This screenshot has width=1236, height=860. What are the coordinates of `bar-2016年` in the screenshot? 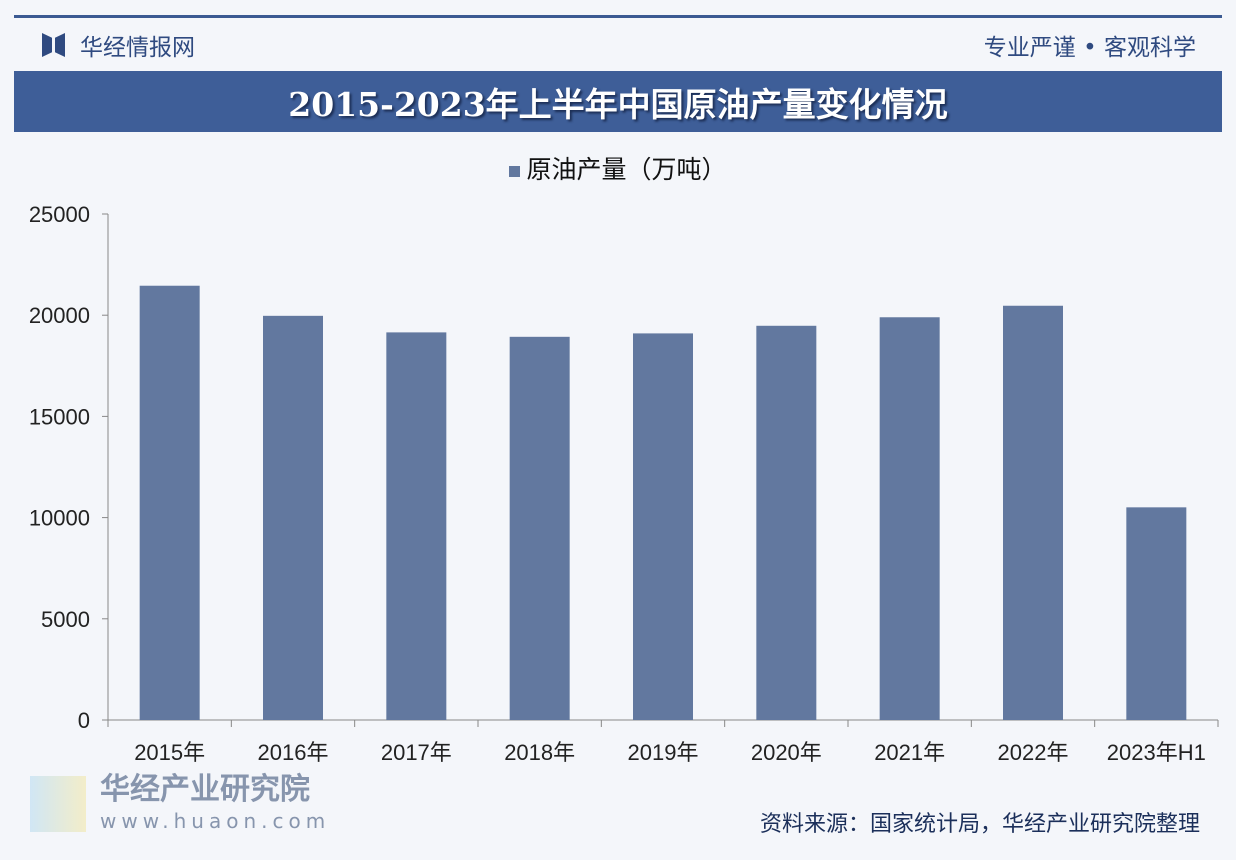 It's located at (293, 517).